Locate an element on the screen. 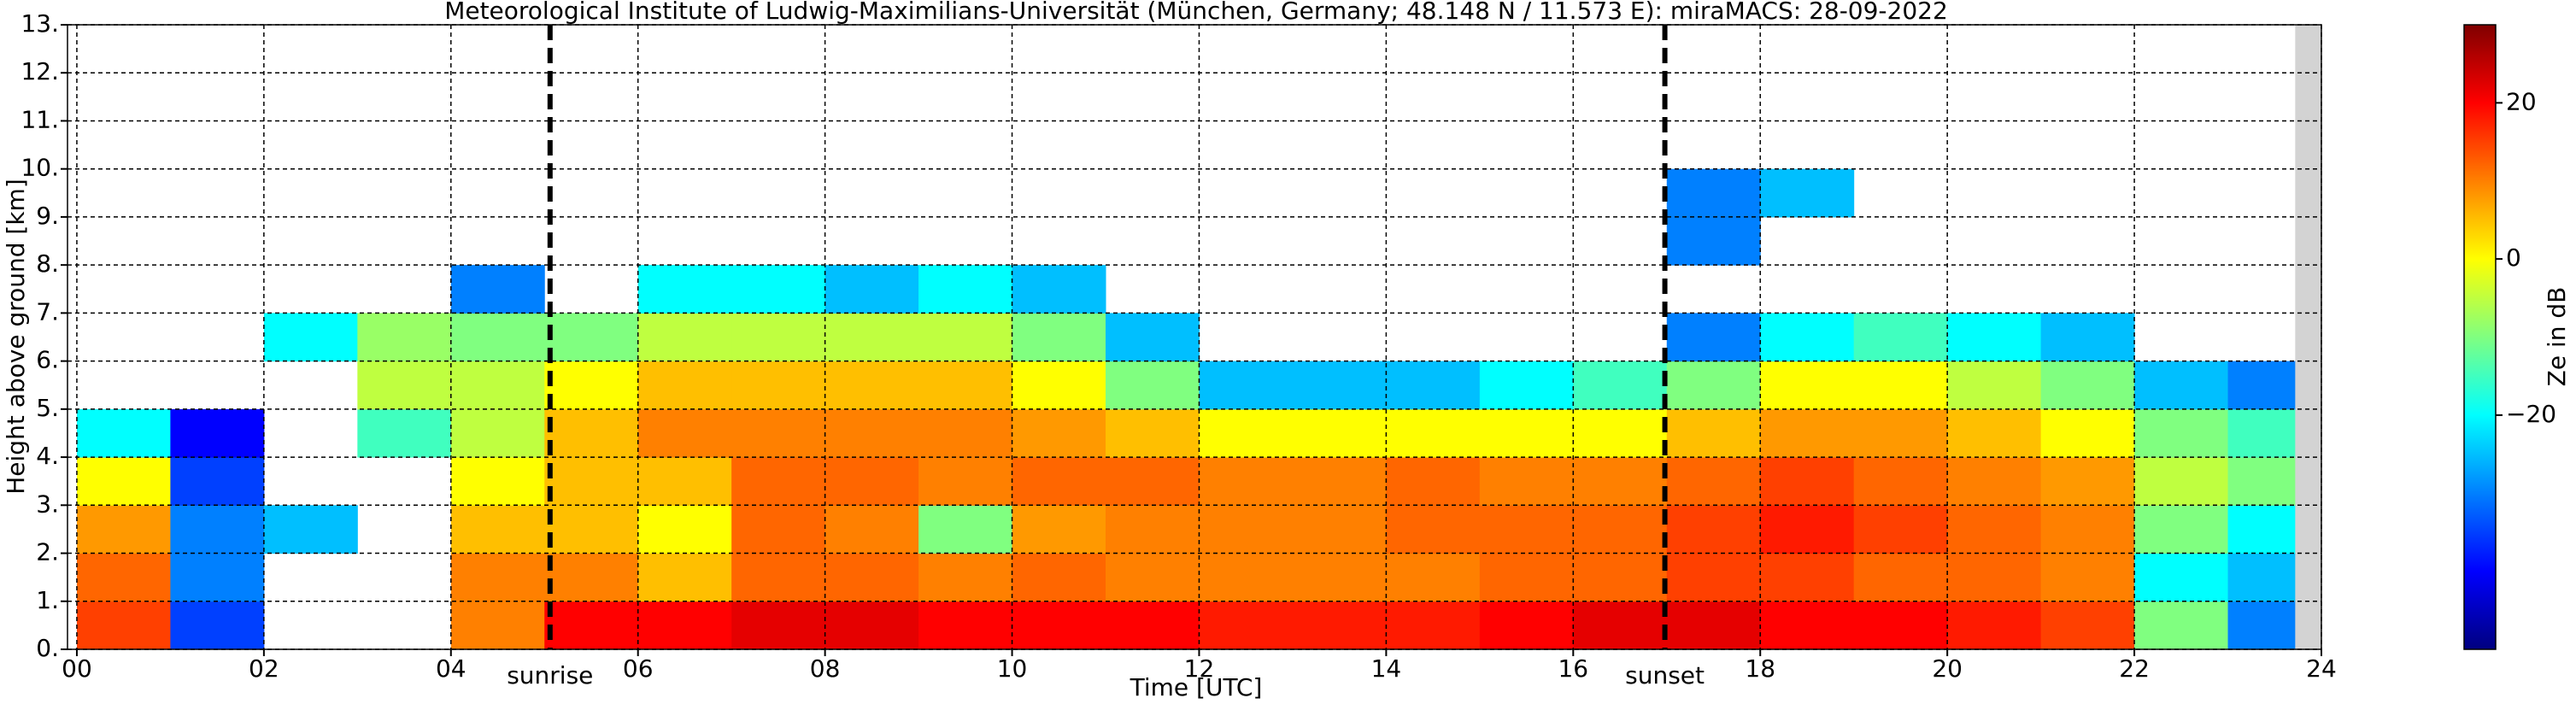 The height and width of the screenshot is (704, 2576). y-tick-label: 2. is located at coordinates (47, 552).